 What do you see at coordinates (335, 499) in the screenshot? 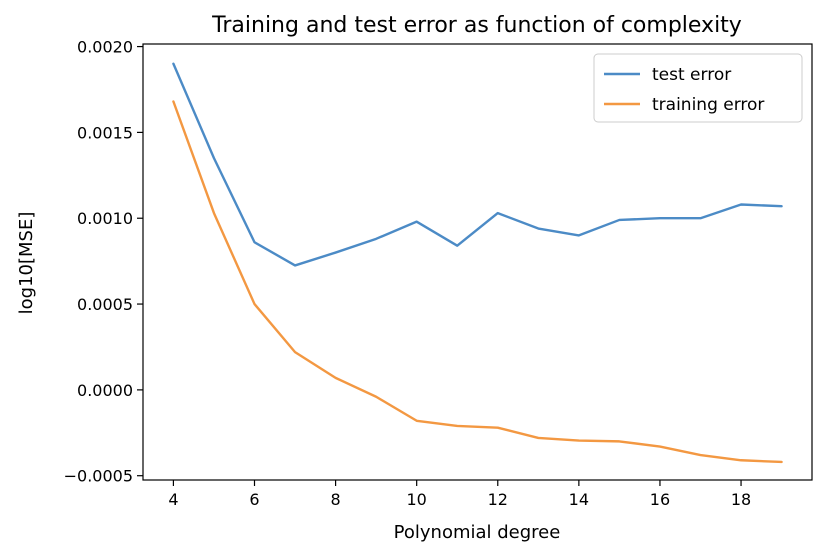
I see `x-tick-label: 8` at bounding box center [335, 499].